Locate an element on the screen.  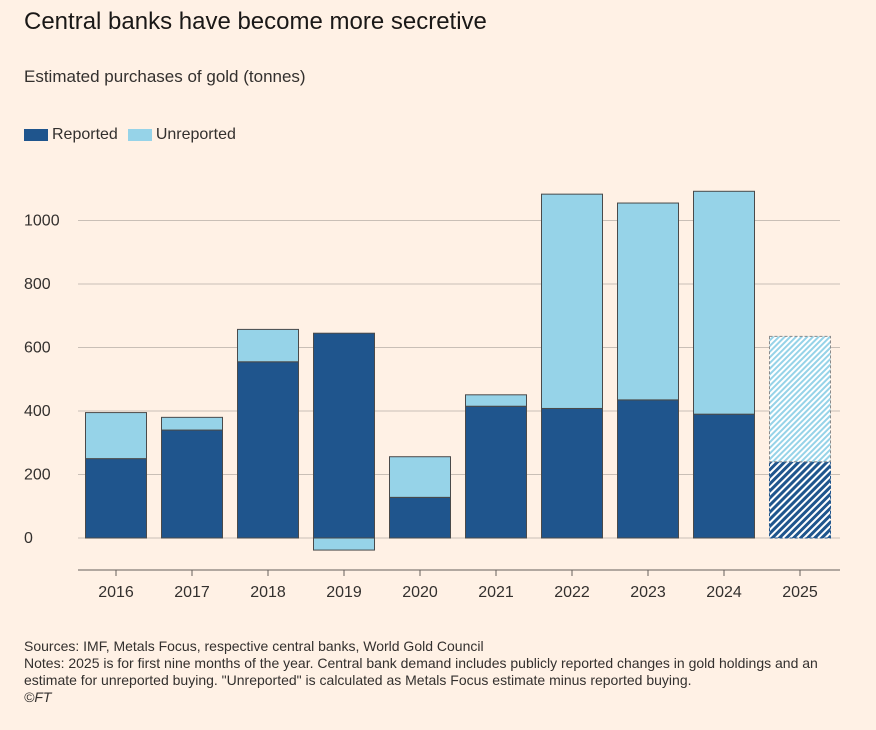
legend: Reported Unreported is located at coordinates (135, 135).